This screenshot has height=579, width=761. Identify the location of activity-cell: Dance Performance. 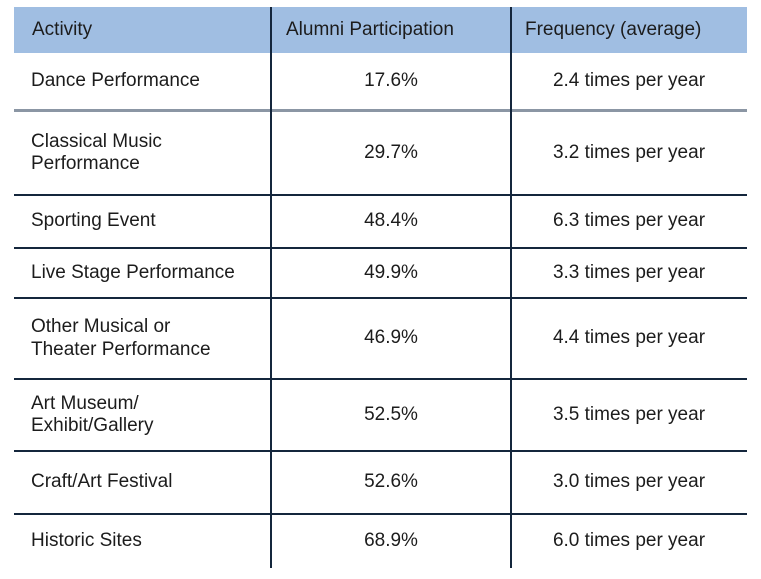
(115, 80).